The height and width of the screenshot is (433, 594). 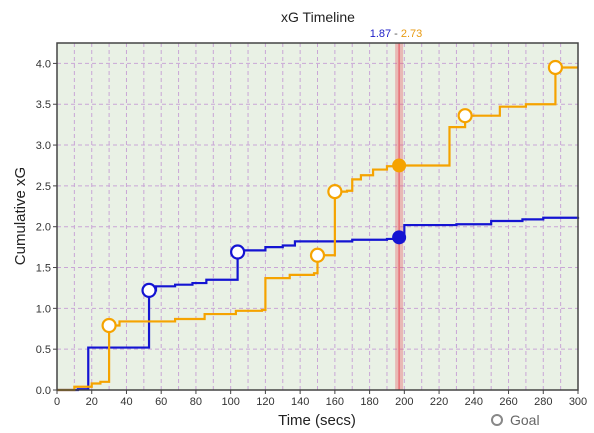 I want to click on x-axis-label: Time (secs), so click(x=317, y=420).